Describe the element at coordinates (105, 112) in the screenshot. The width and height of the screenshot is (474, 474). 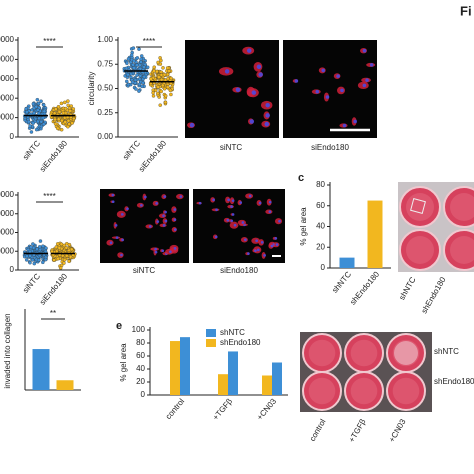
I see `y-tick-label: 0.25` at that location.